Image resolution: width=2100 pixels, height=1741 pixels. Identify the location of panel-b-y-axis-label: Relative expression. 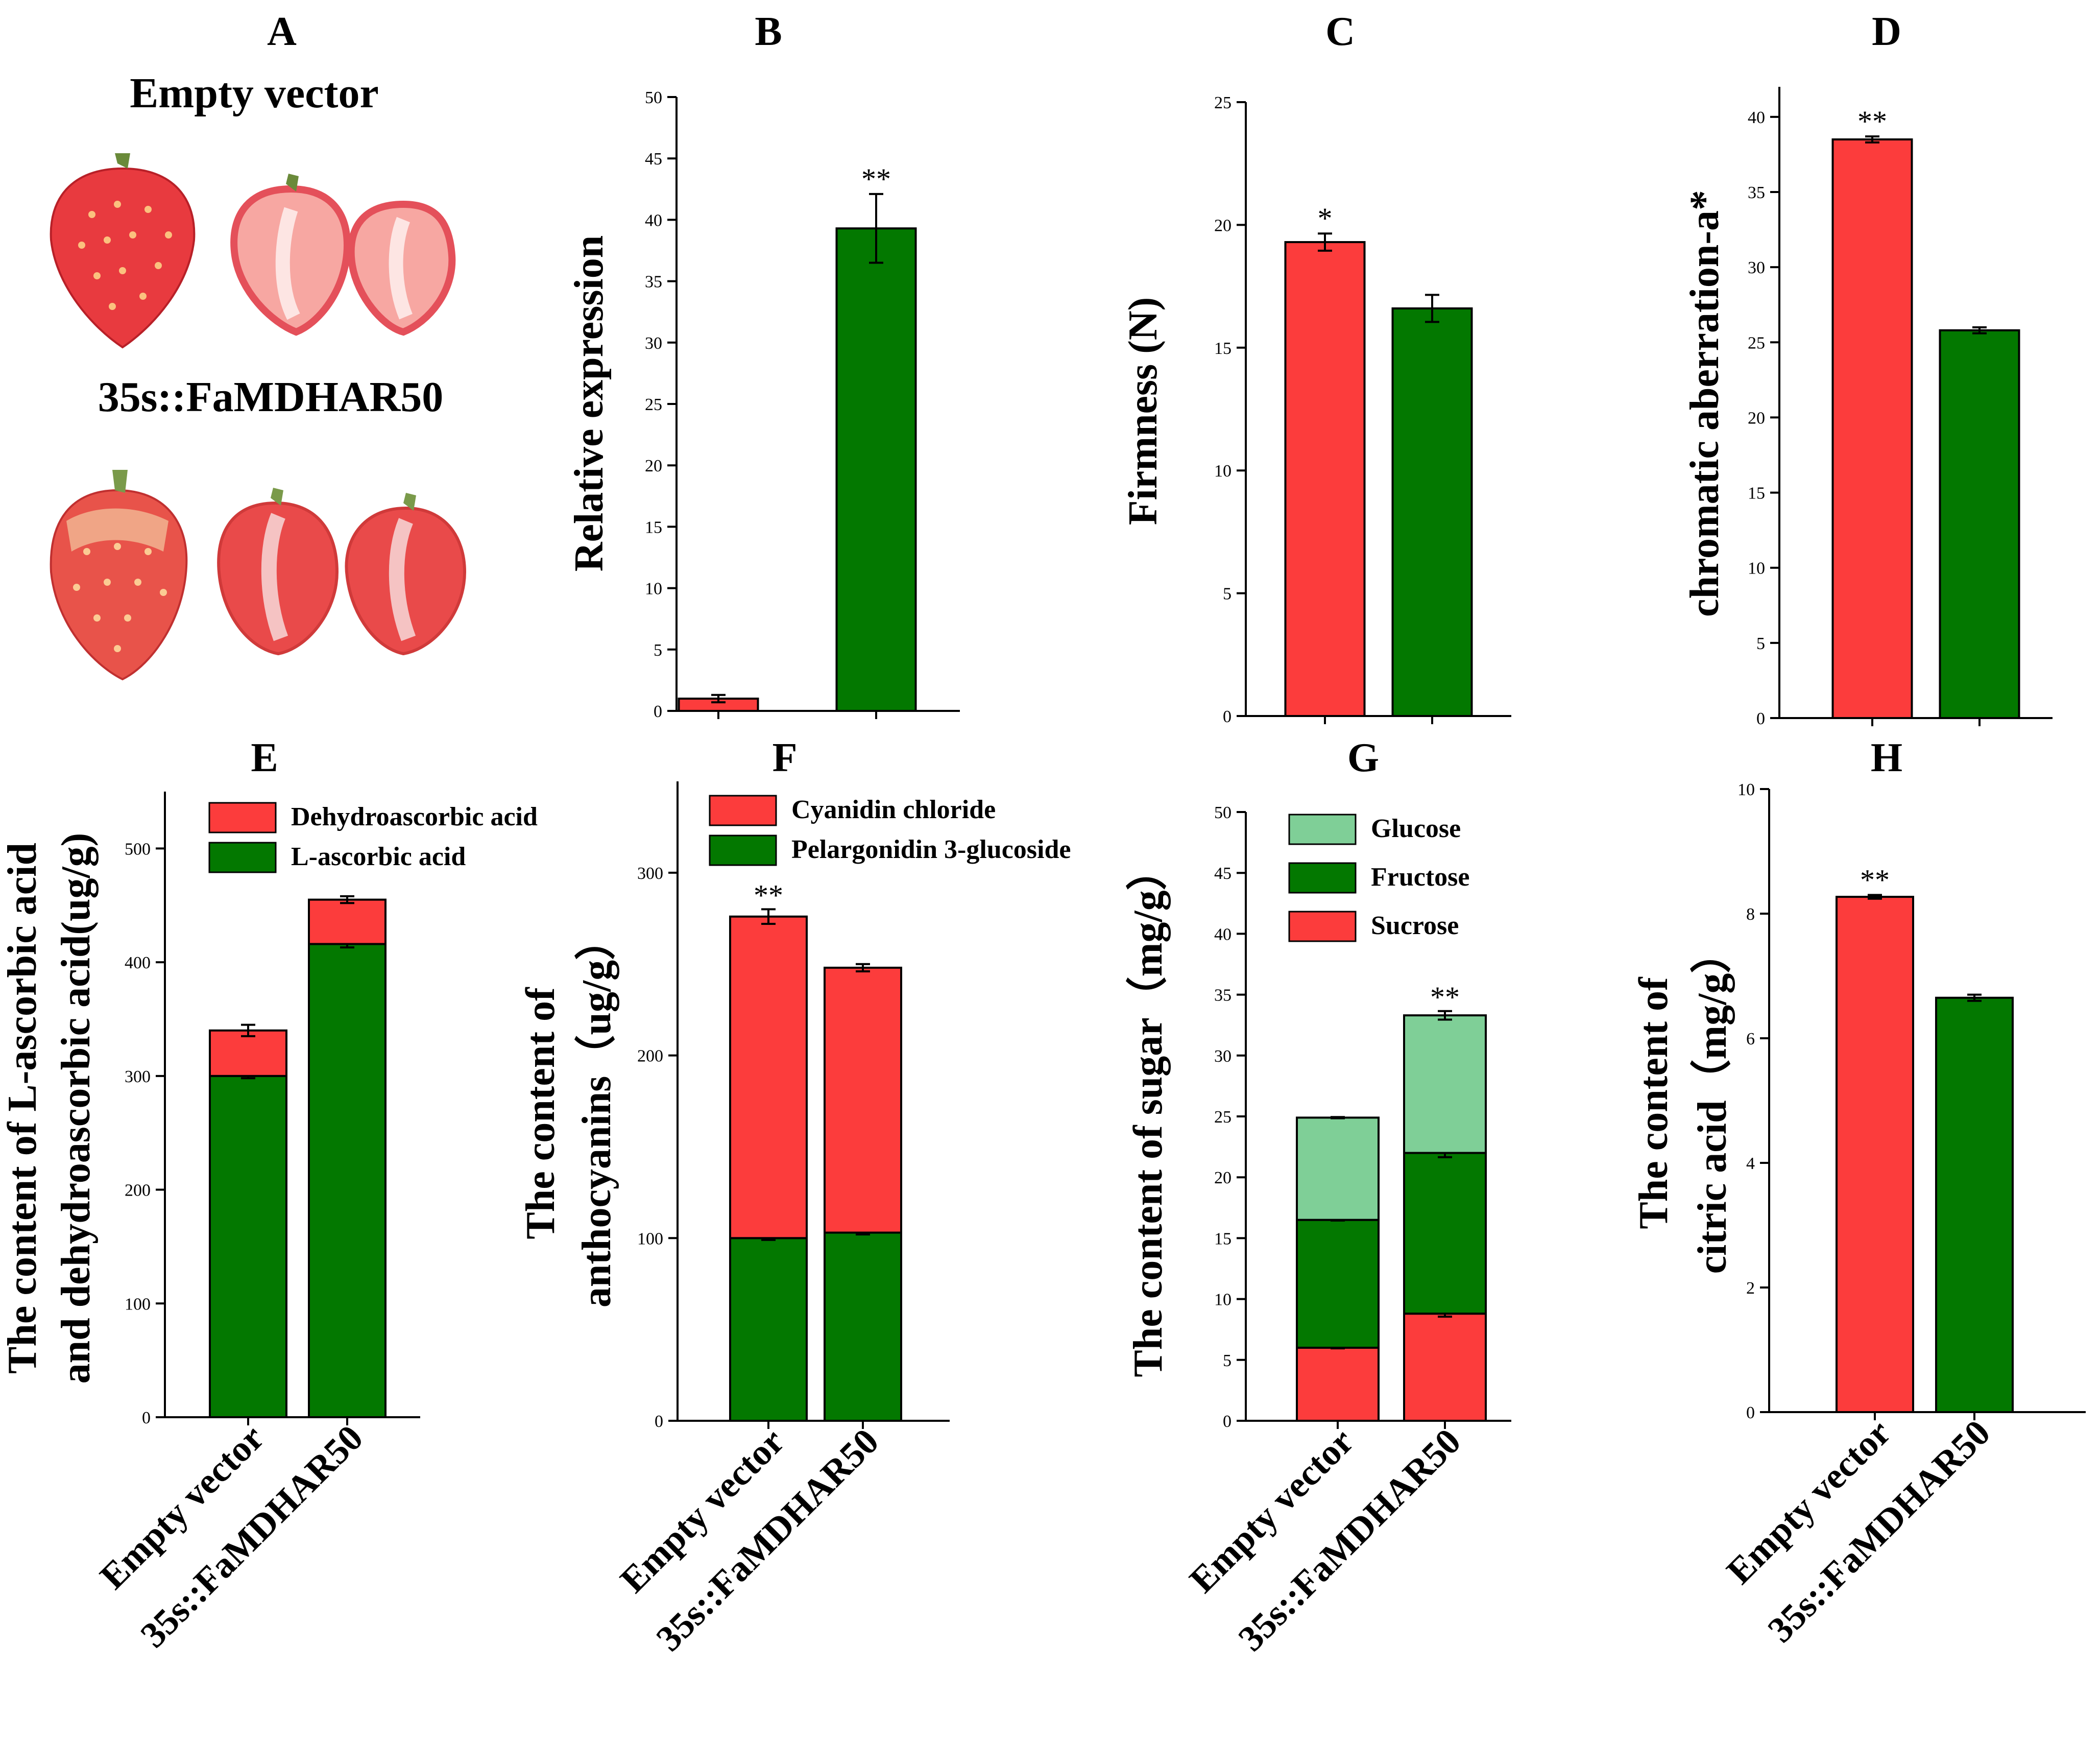
(590, 403).